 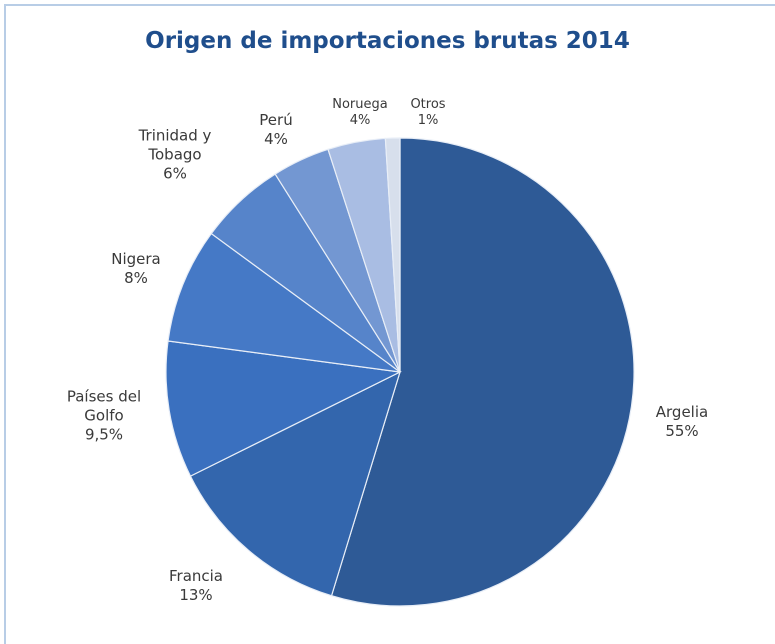 What do you see at coordinates (196, 595) in the screenshot?
I see `slice-value: 13%` at bounding box center [196, 595].